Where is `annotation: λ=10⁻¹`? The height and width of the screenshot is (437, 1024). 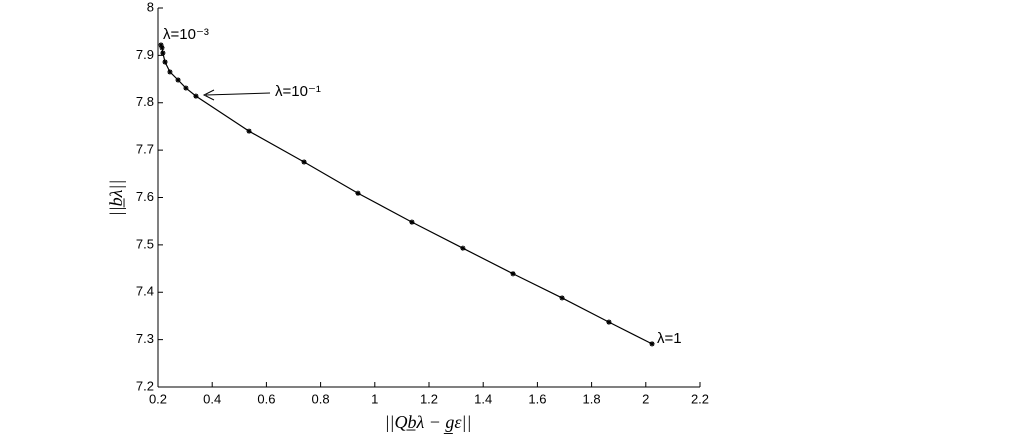 annotation: λ=10⁻¹ is located at coordinates (298, 91).